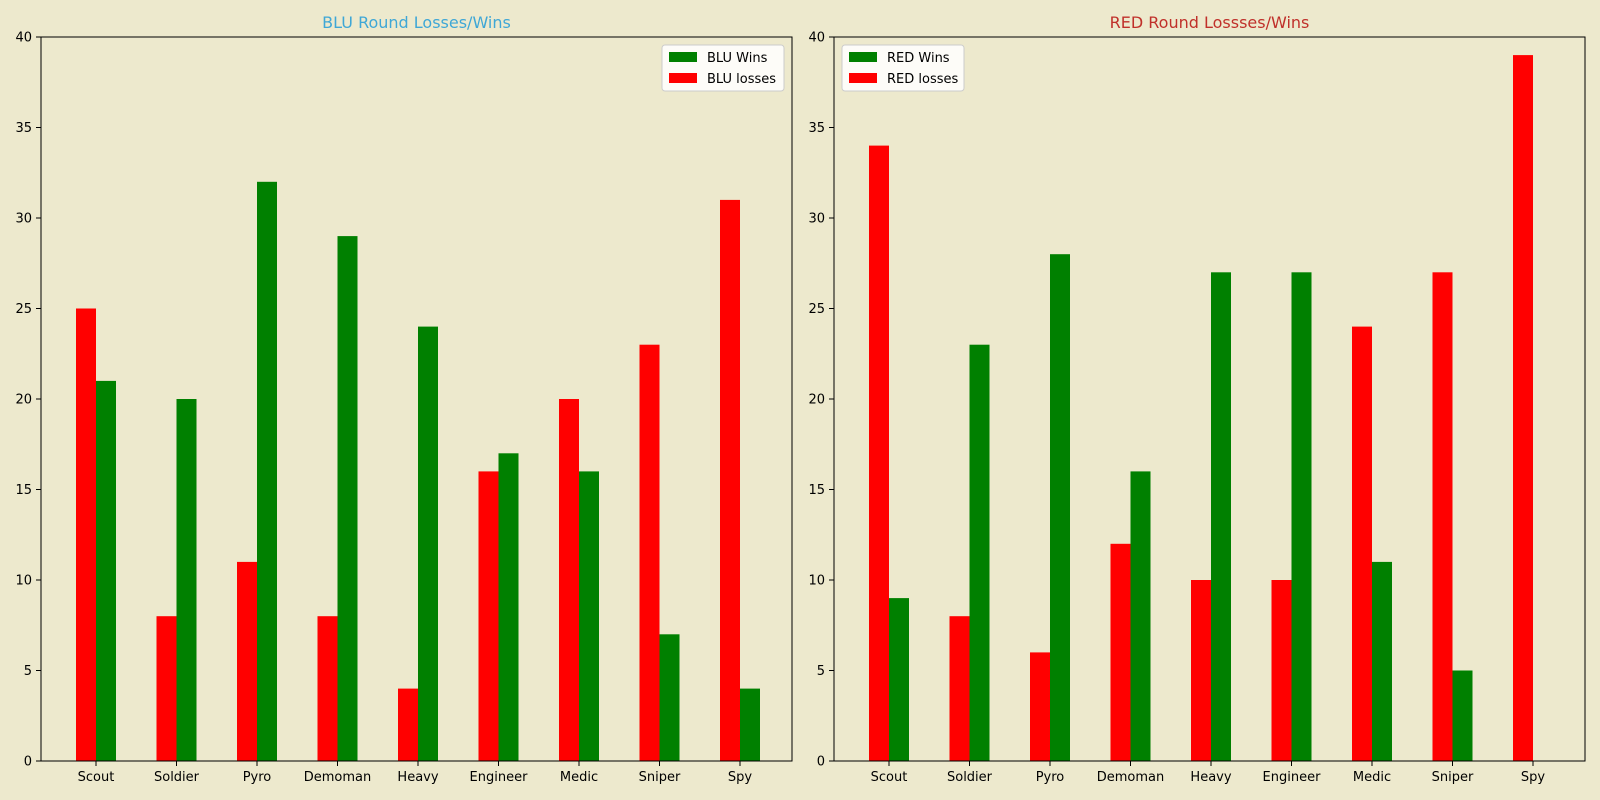  What do you see at coordinates (737, 58) in the screenshot?
I see `legend-label: BLU Wins` at bounding box center [737, 58].